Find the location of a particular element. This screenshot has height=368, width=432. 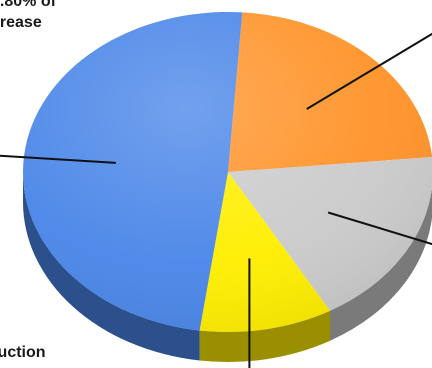

annotation-percent-increase: 5.80% of crease is located at coordinates (28, 16).